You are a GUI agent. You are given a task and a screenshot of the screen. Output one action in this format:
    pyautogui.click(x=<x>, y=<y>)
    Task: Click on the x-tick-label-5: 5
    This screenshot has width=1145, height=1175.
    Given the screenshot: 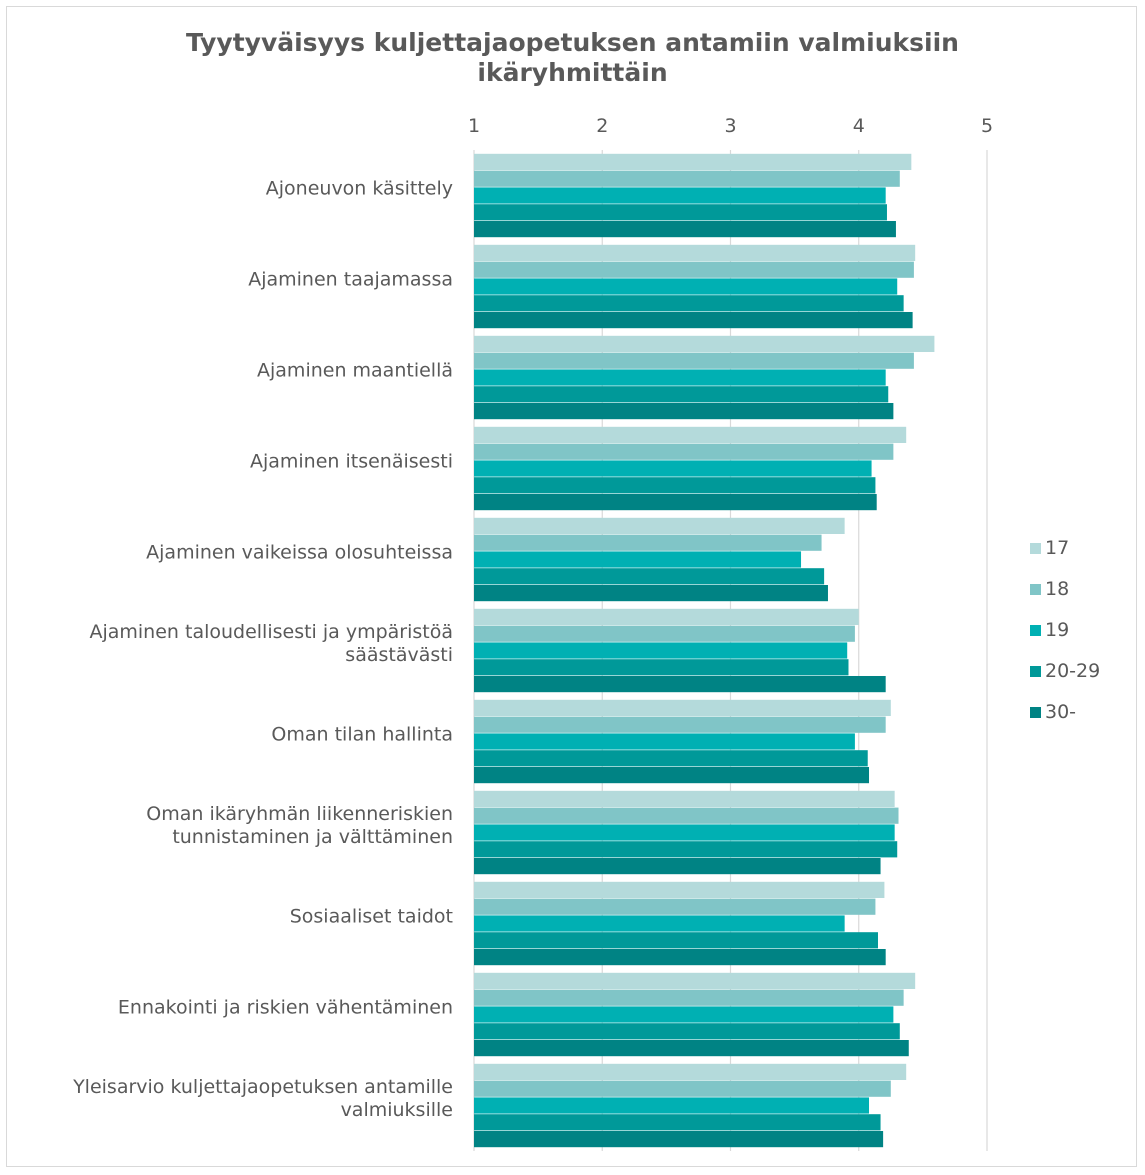 What is the action you would take?
    pyautogui.click(x=987, y=126)
    